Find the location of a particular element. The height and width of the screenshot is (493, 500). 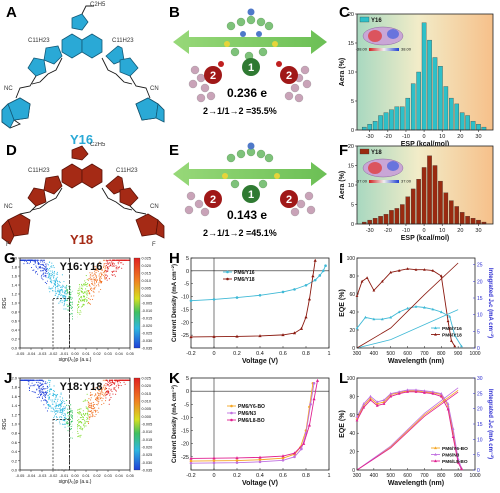

panel-label: G is located at coordinates (10, 258).